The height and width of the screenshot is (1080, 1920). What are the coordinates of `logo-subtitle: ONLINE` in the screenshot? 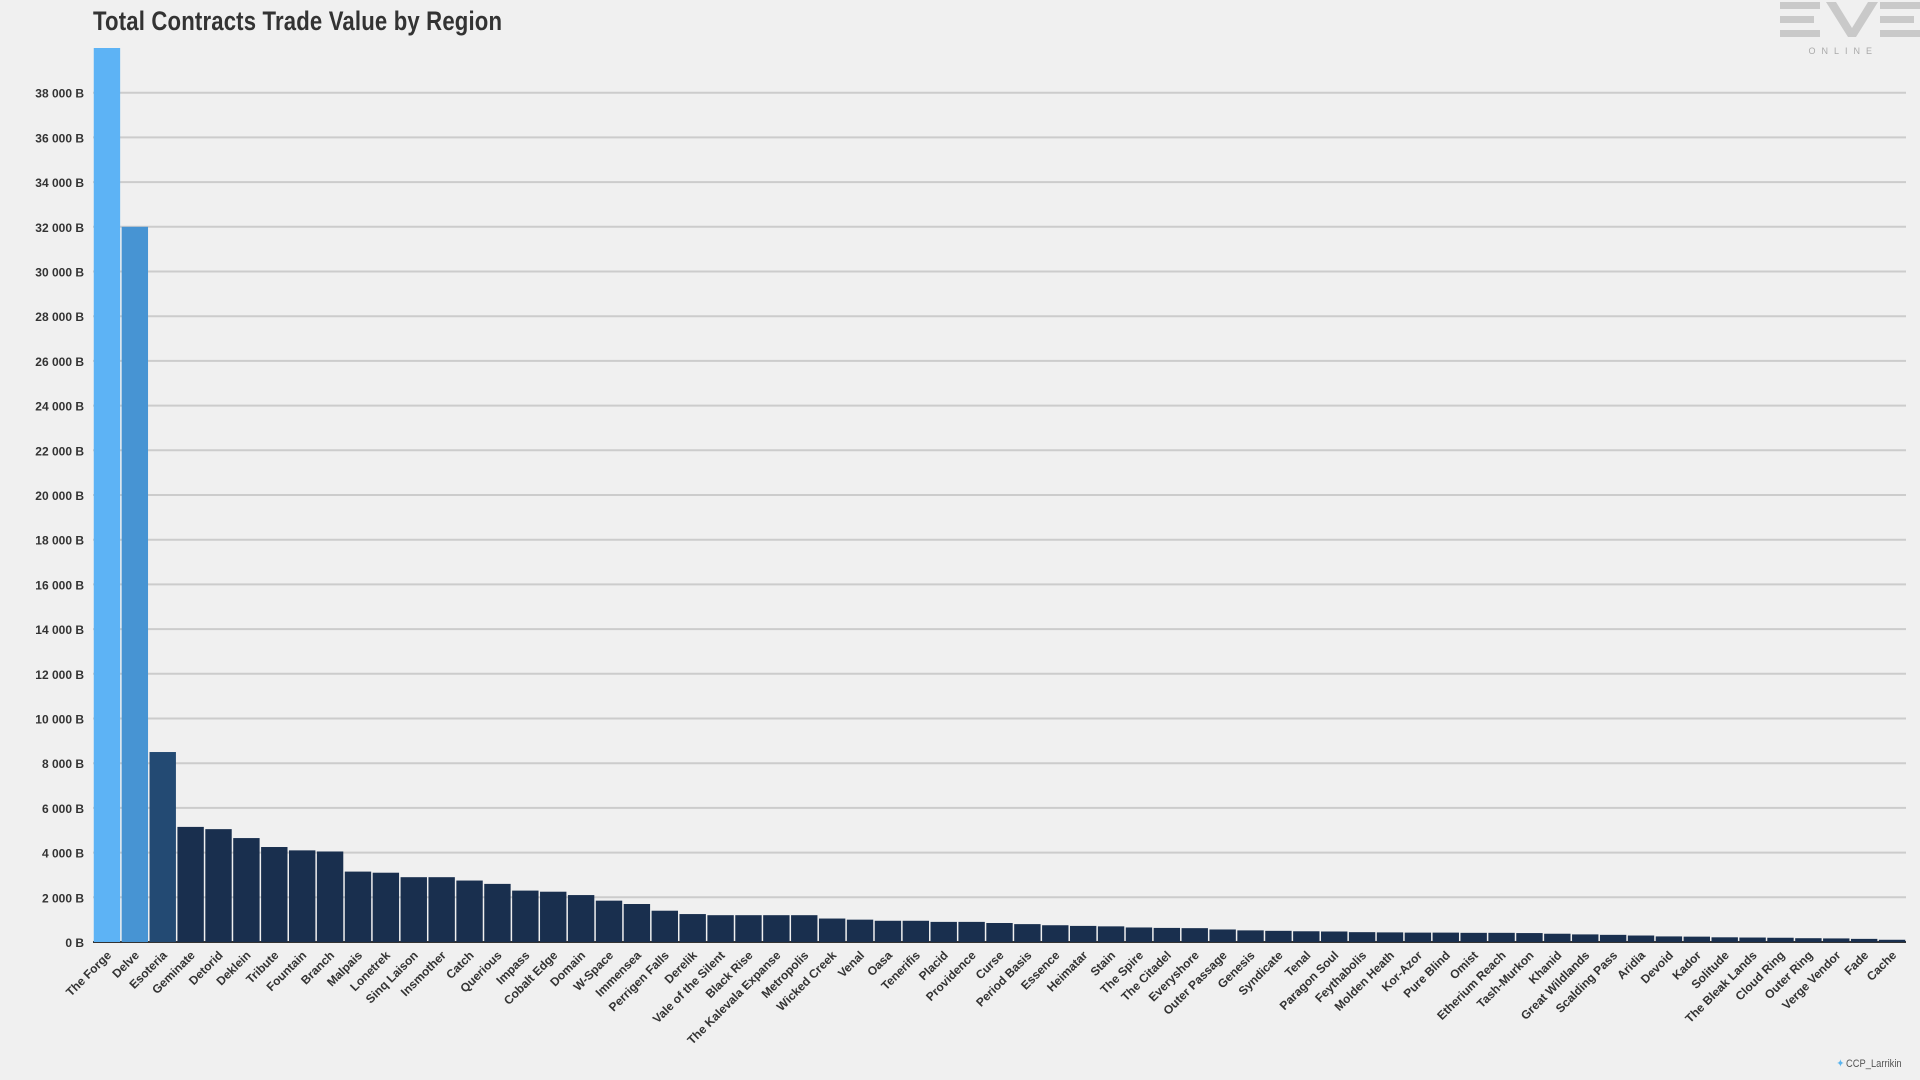 It's located at (1843, 51).